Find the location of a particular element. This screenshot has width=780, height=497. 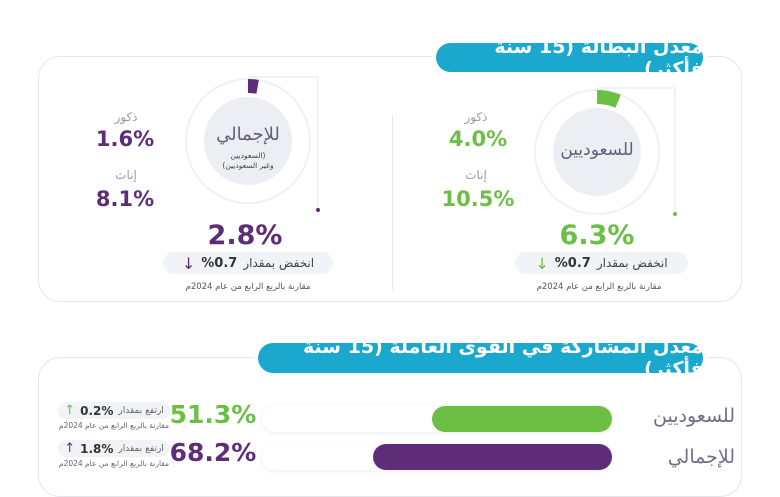

total-change: انخفض بمقدار %0.7 ↓ is located at coordinates (248, 263).